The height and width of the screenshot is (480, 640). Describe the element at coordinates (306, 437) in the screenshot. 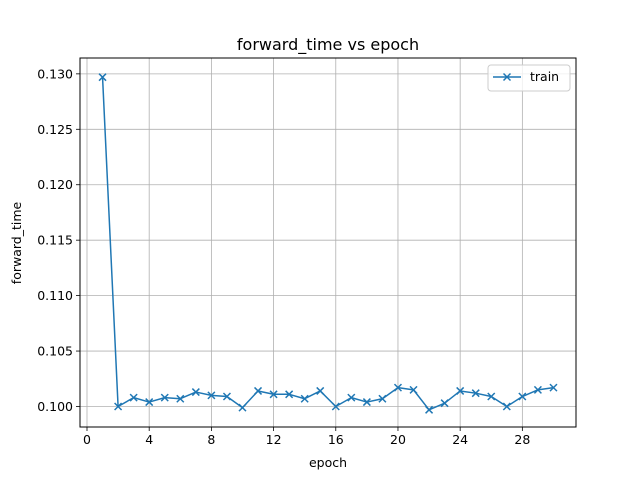

I see `x-axis-ticks: 0 4 8 12 16 20 24 28` at that location.